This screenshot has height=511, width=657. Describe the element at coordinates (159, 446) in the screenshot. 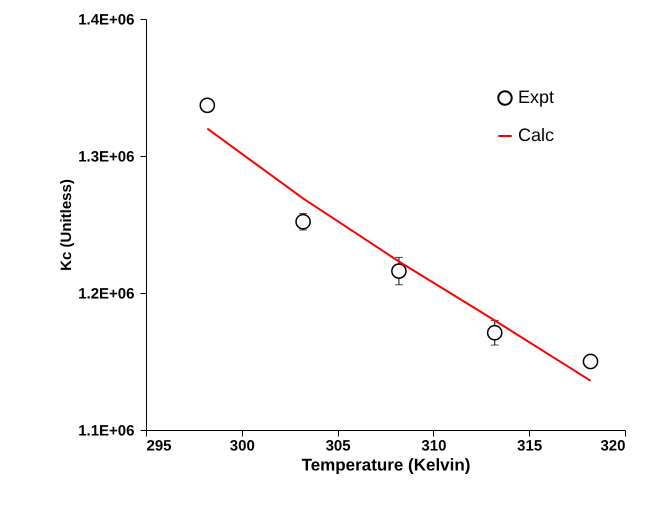

I see `x-tick-label: 295` at that location.